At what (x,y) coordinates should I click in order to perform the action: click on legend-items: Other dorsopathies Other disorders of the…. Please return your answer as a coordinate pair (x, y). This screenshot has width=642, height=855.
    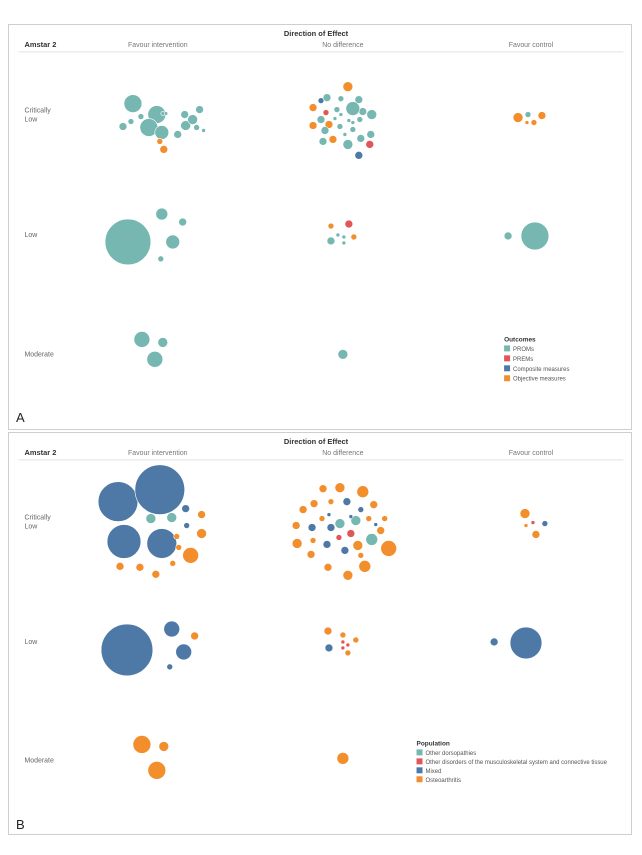
    Looking at the image, I should click on (512, 766).